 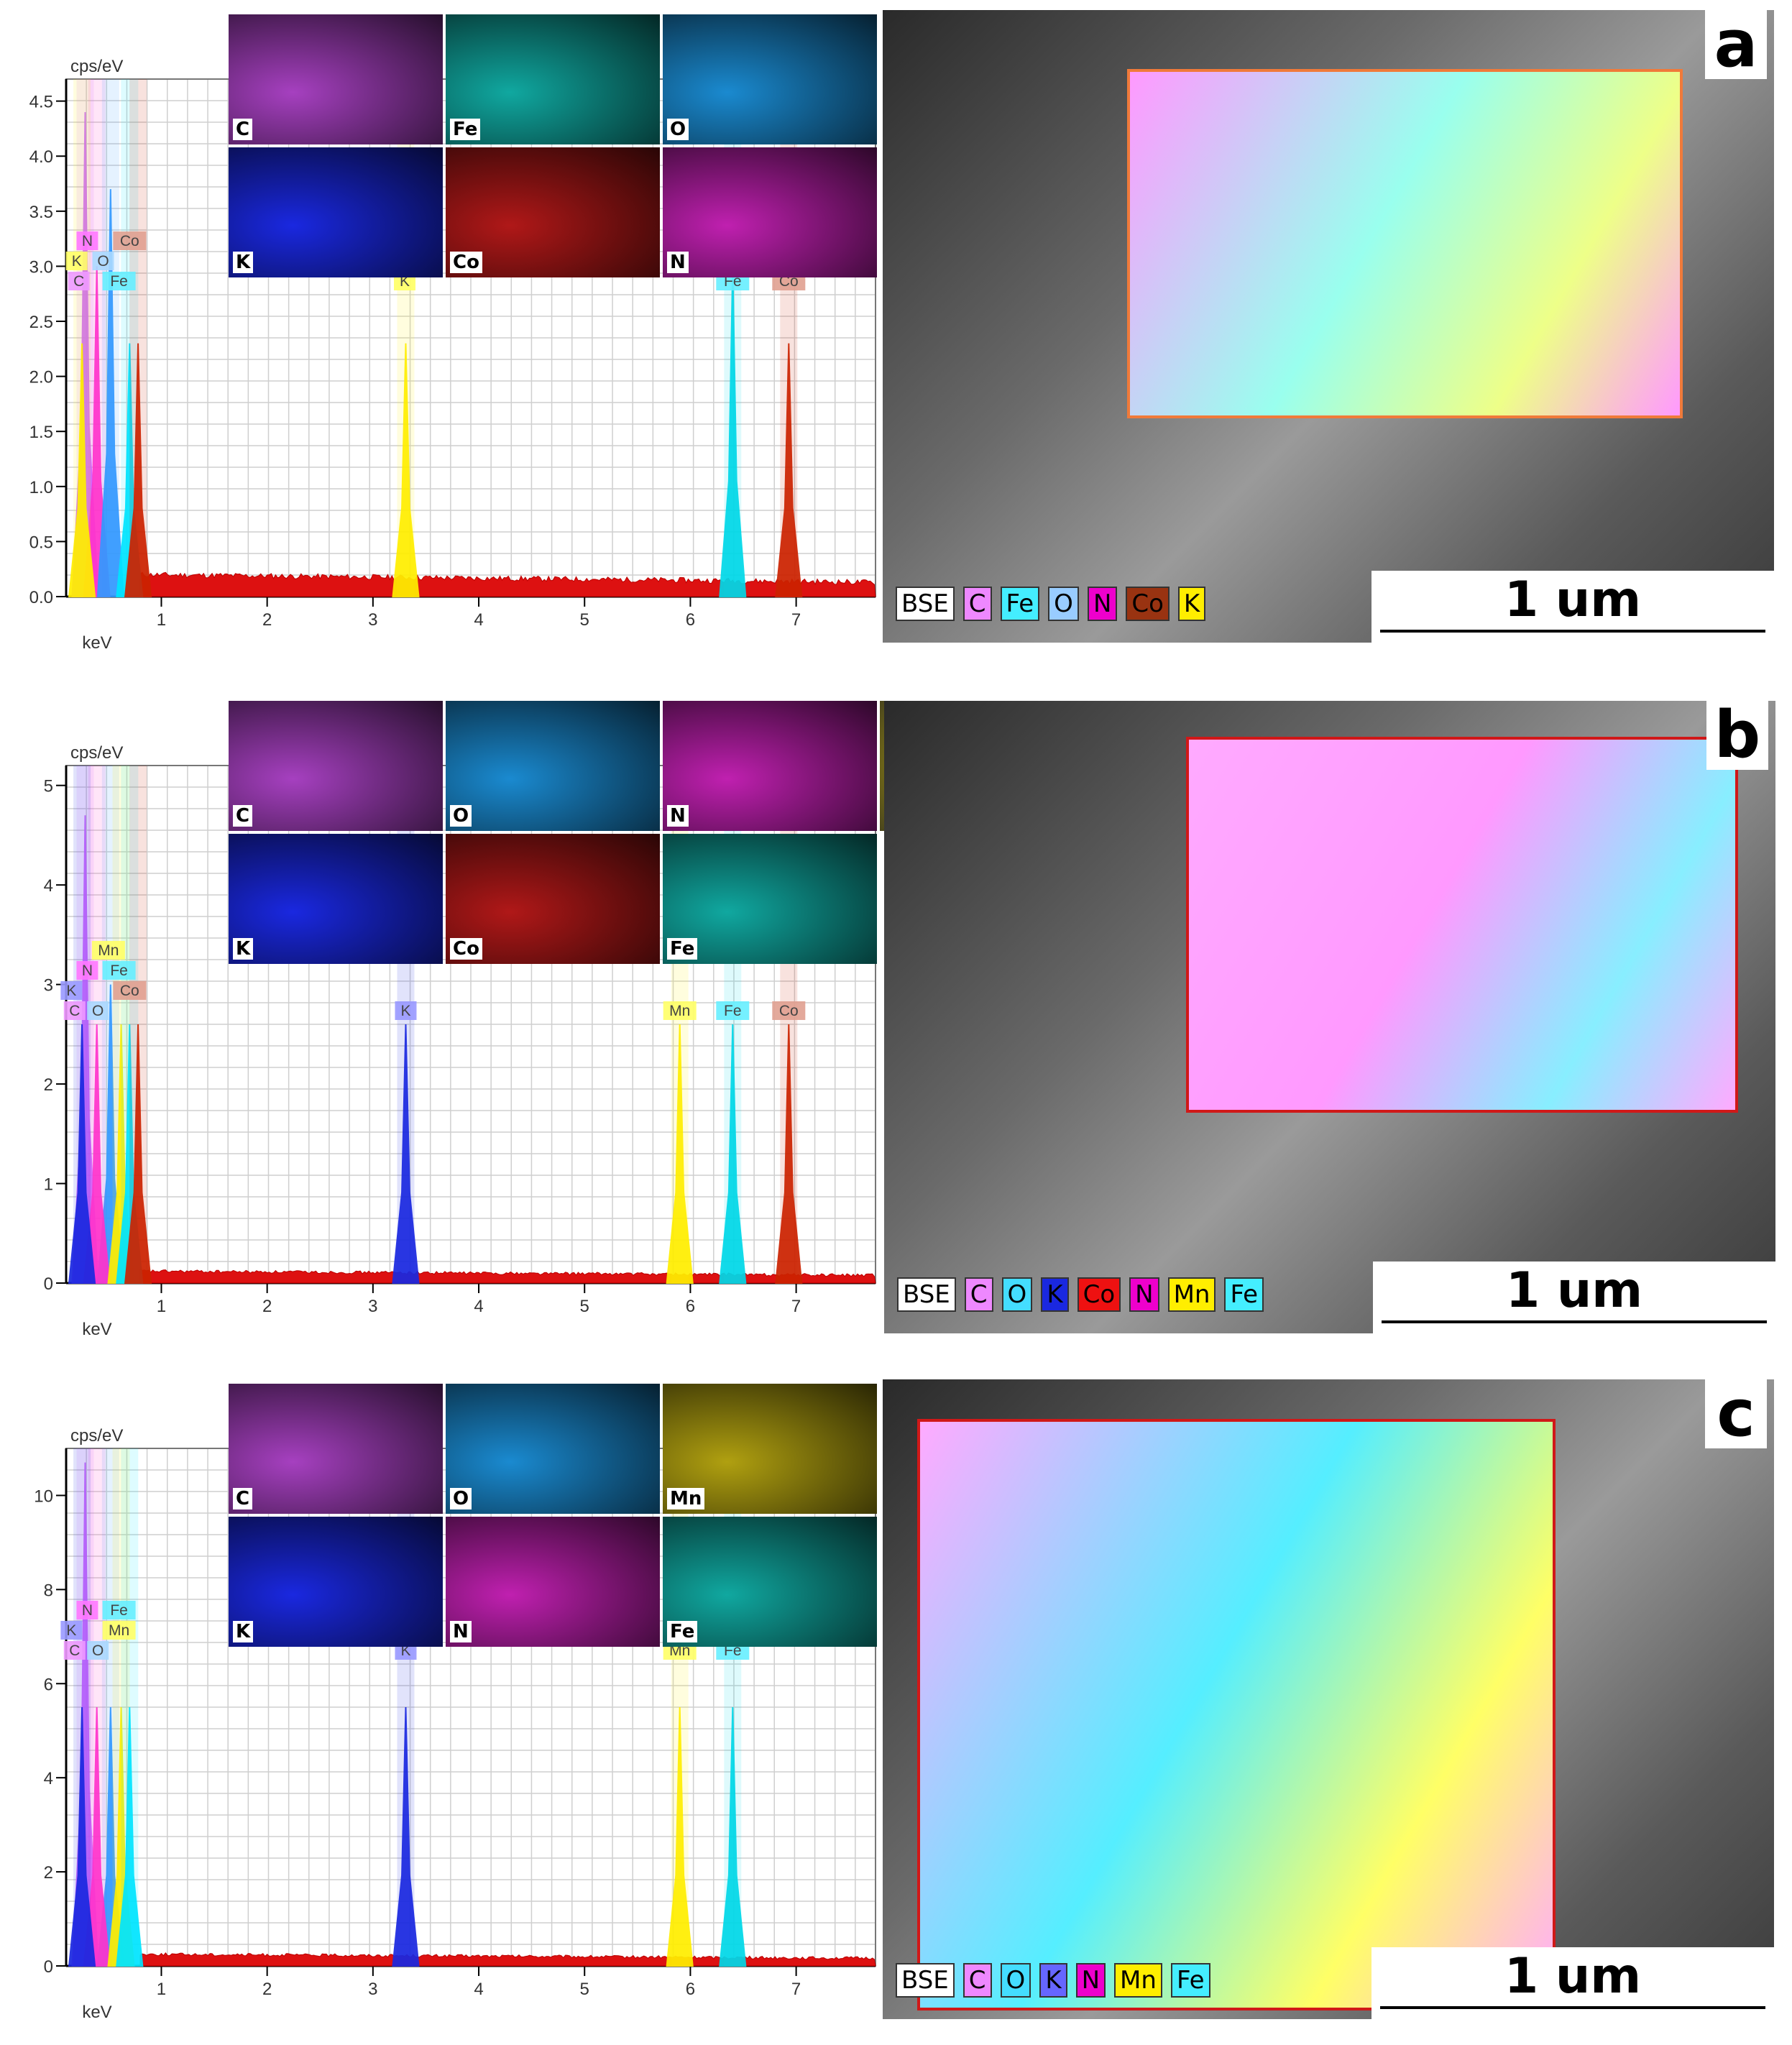 I want to click on peak-n, so click(x=97, y=1836).